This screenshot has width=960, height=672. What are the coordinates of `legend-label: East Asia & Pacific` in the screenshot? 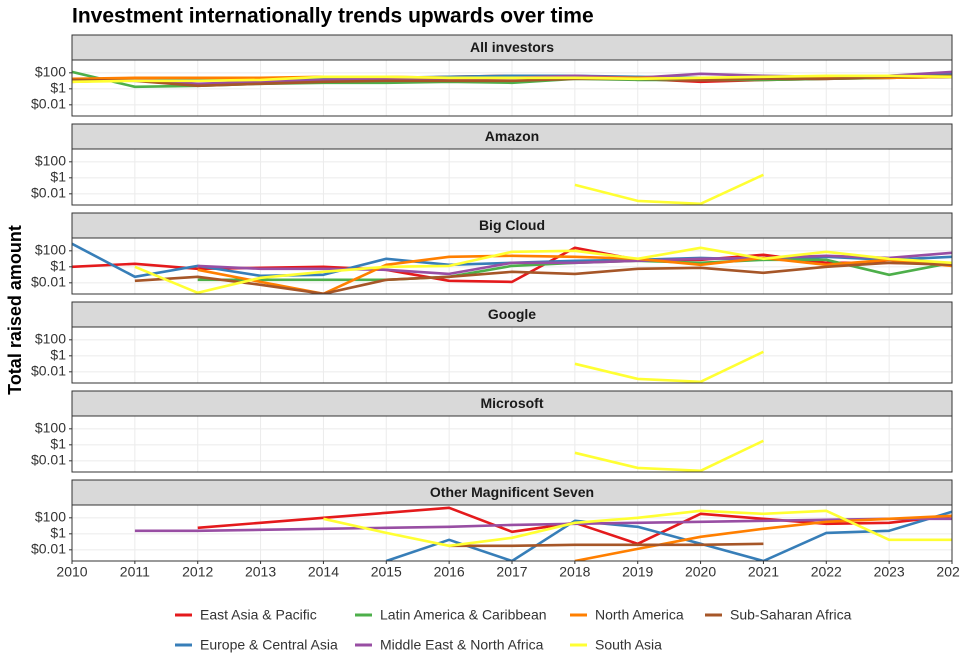 It's located at (258, 615).